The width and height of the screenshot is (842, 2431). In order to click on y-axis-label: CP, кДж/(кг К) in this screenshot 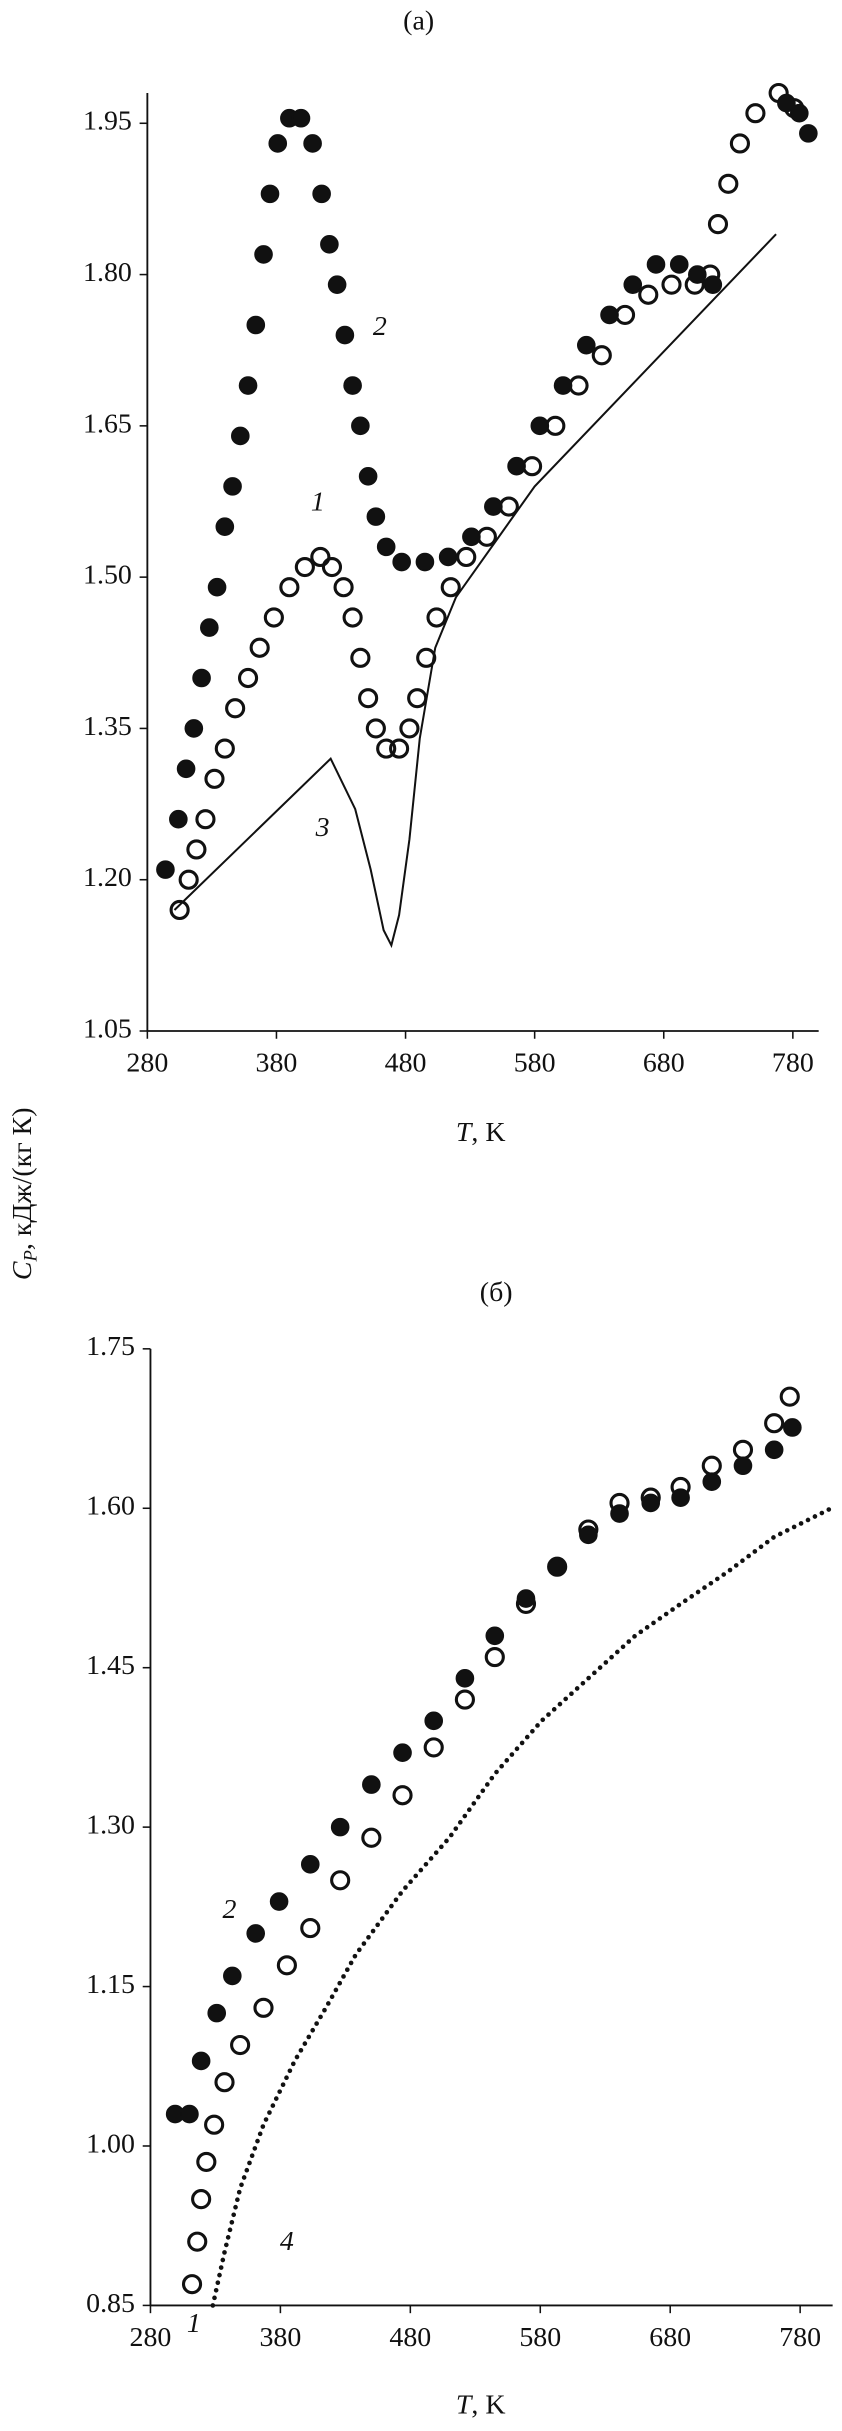, I will do `click(24, 1193)`.